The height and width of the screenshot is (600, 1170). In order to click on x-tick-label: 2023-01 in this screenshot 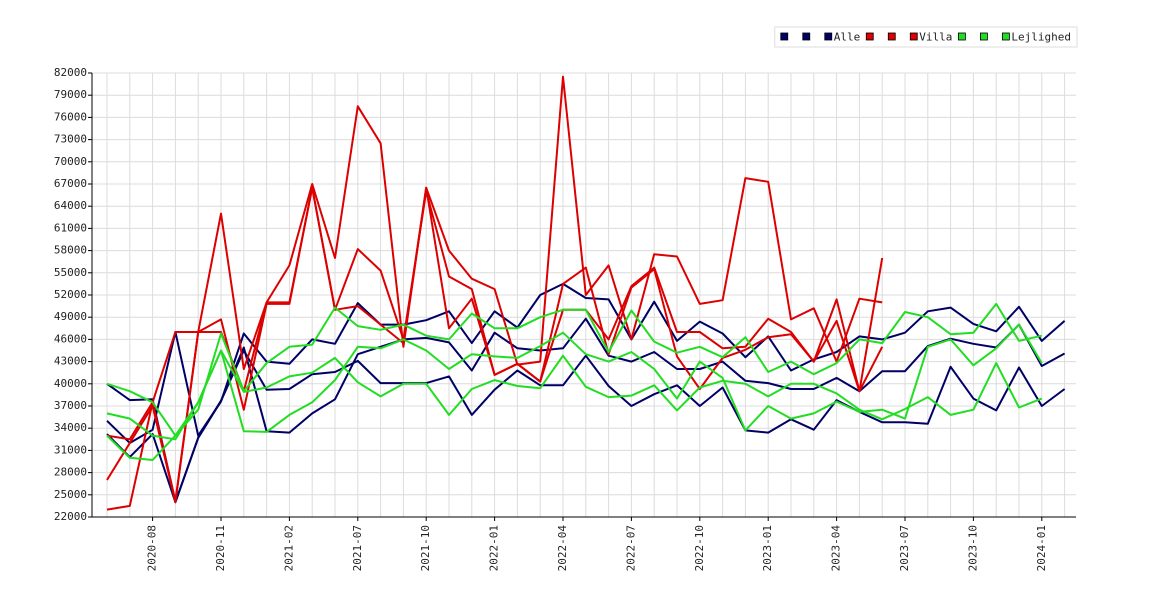, I will do `click(767, 548)`.